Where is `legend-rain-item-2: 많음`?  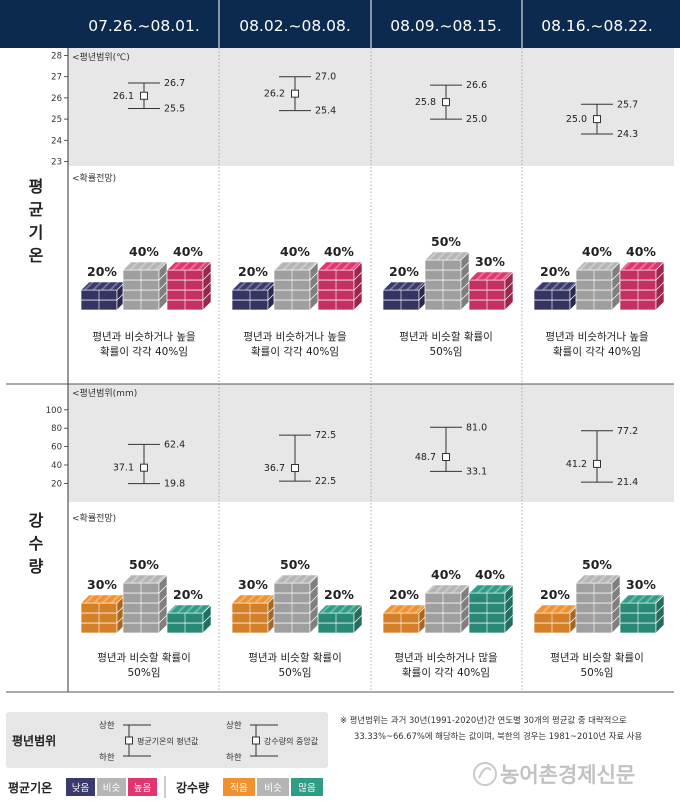
legend-rain-item-2: 많음 is located at coordinates (307, 788).